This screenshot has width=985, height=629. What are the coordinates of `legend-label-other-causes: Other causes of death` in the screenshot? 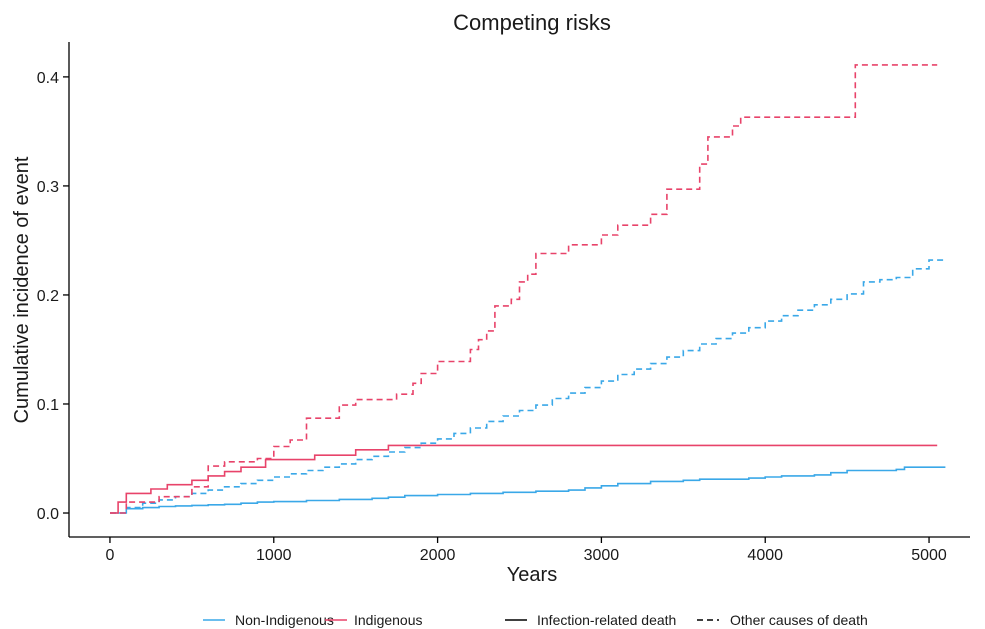 It's located at (799, 620).